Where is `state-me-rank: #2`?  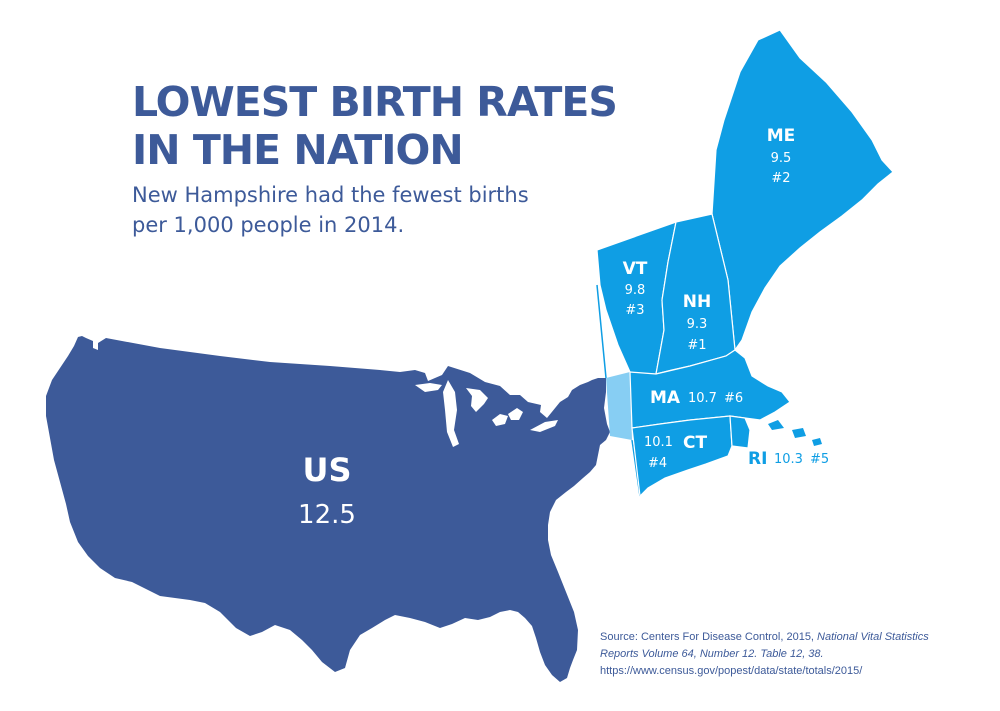 state-me-rank: #2 is located at coordinates (780, 178).